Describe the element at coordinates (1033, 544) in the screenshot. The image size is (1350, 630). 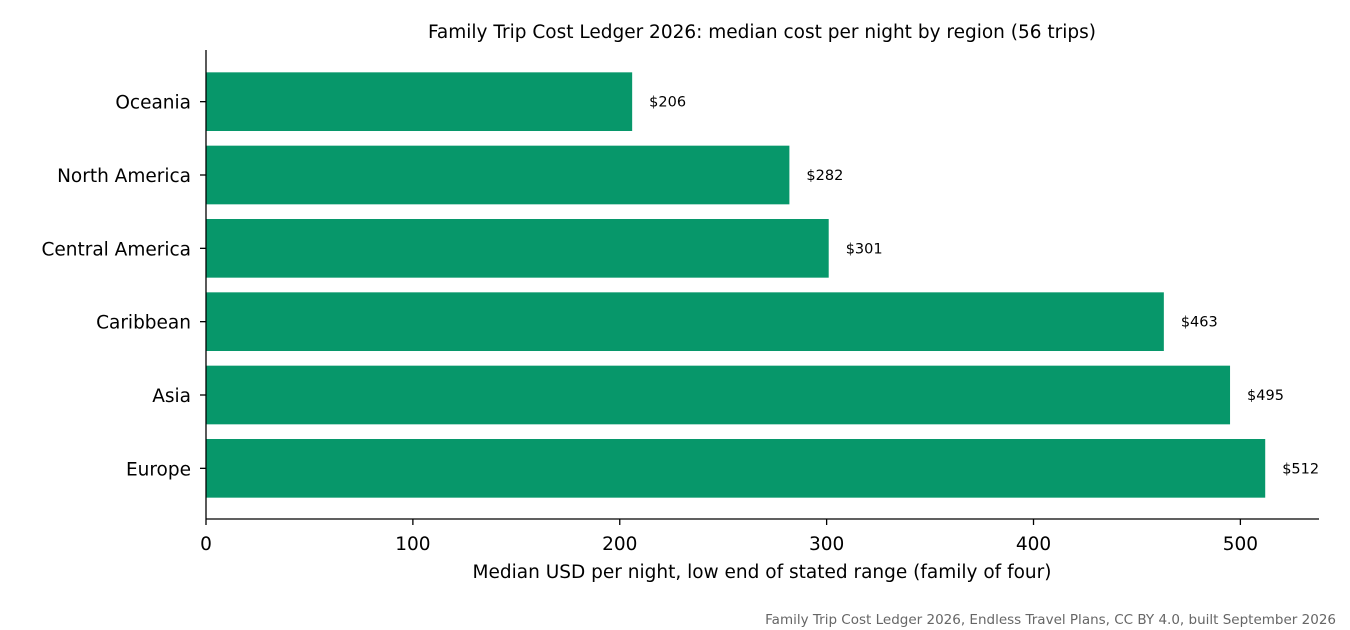
I see `x-tick-label-400: 400` at that location.